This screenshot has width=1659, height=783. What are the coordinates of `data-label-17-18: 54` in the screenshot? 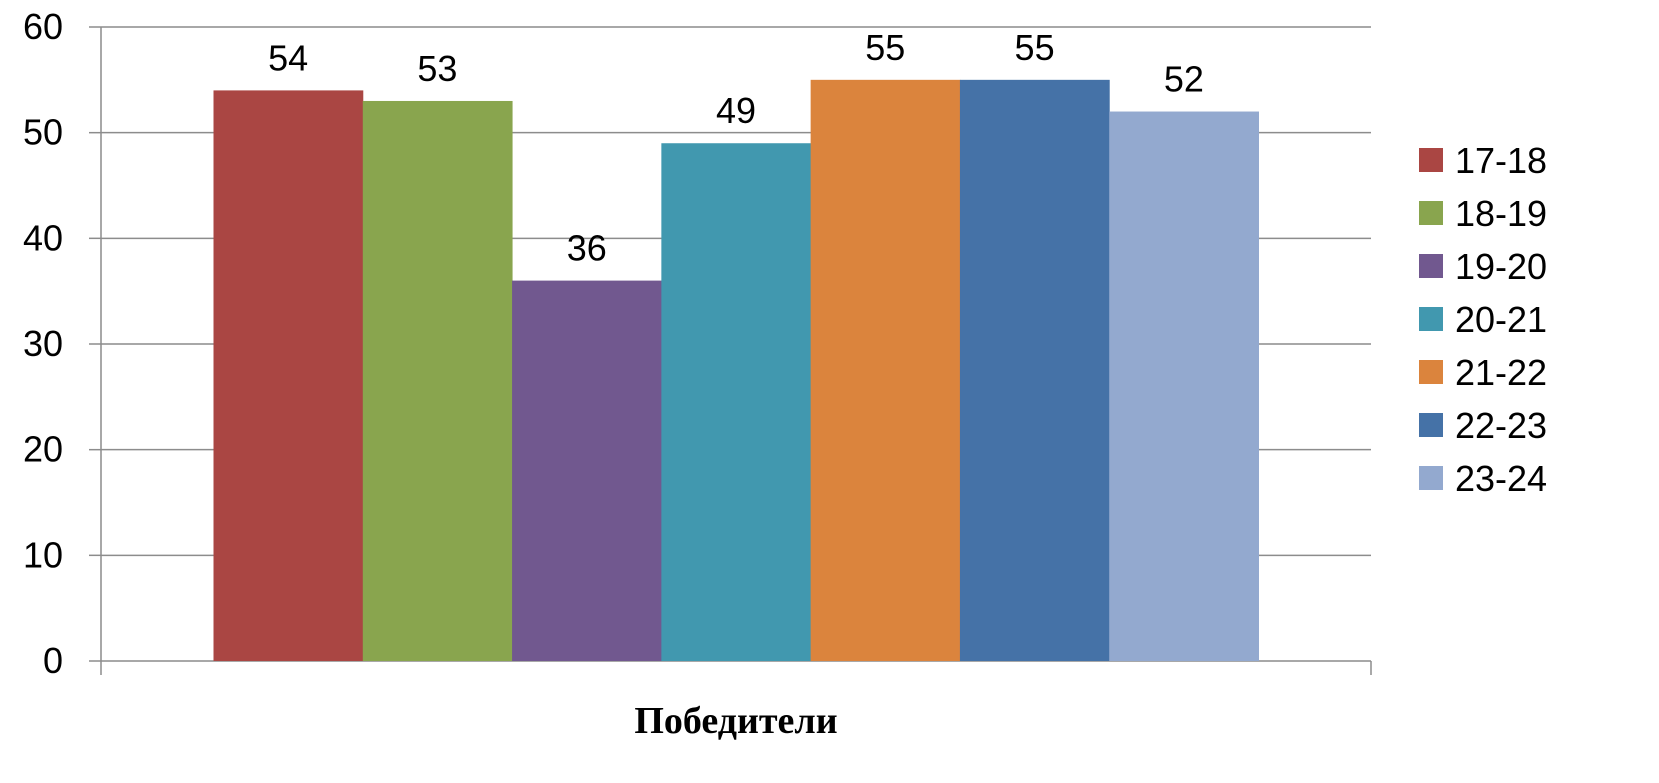 It's located at (288, 57).